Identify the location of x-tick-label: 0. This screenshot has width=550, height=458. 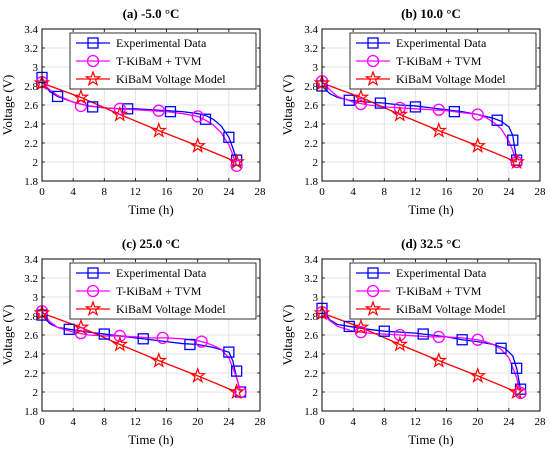
(322, 422).